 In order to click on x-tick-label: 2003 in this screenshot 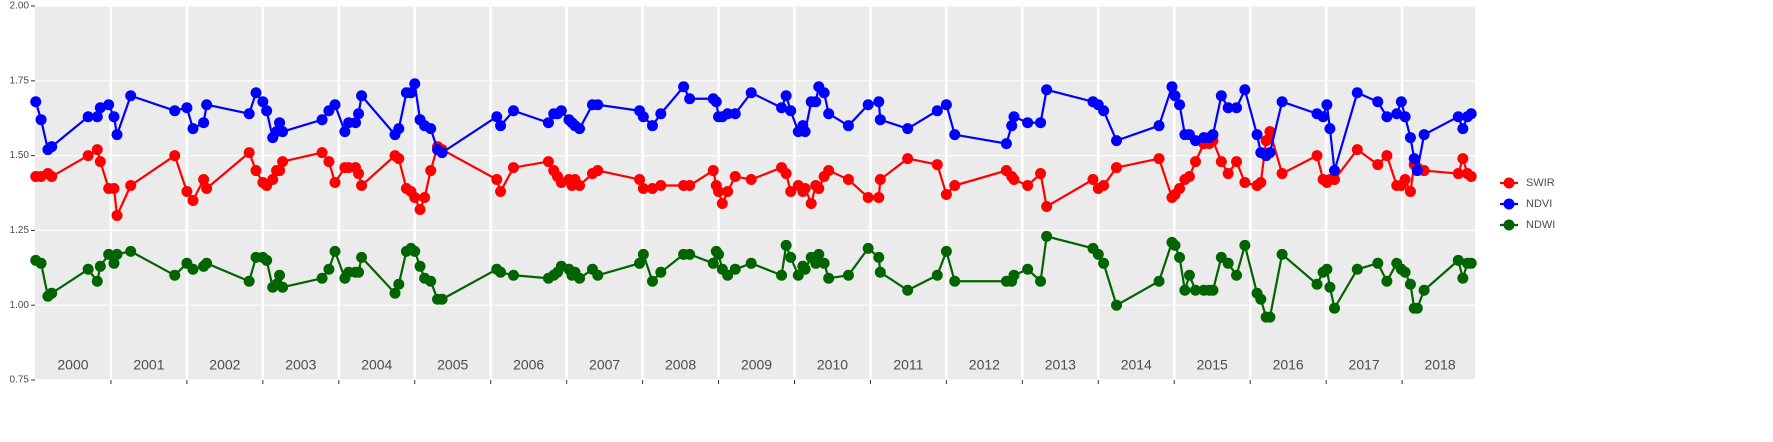, I will do `click(300, 365)`.